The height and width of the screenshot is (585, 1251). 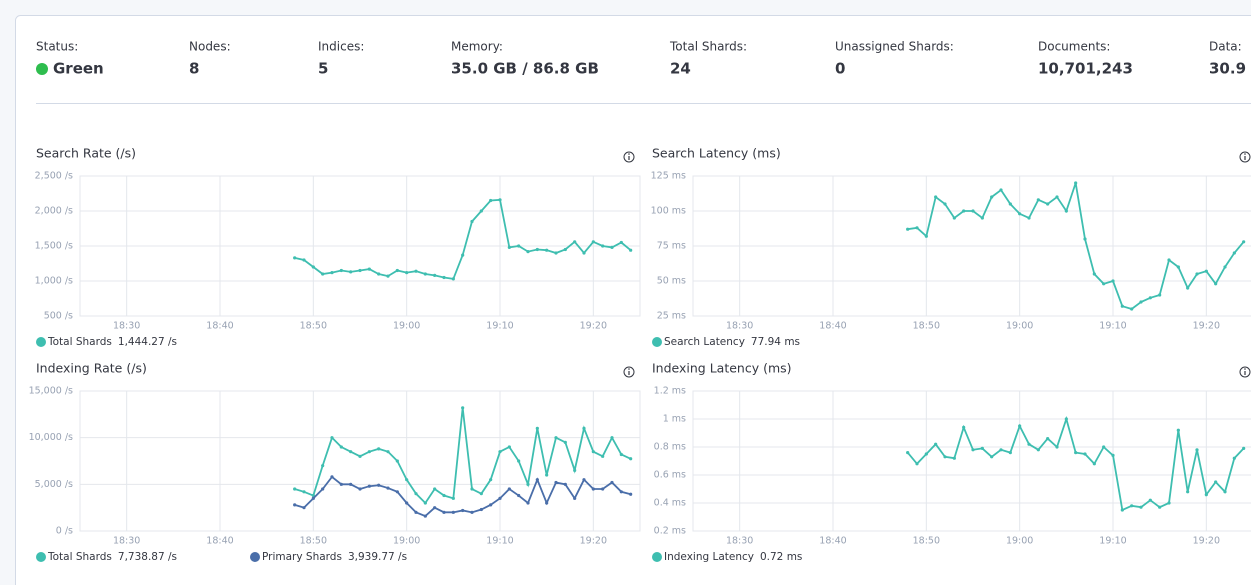 I want to click on stat-value: 8, so click(x=194, y=69).